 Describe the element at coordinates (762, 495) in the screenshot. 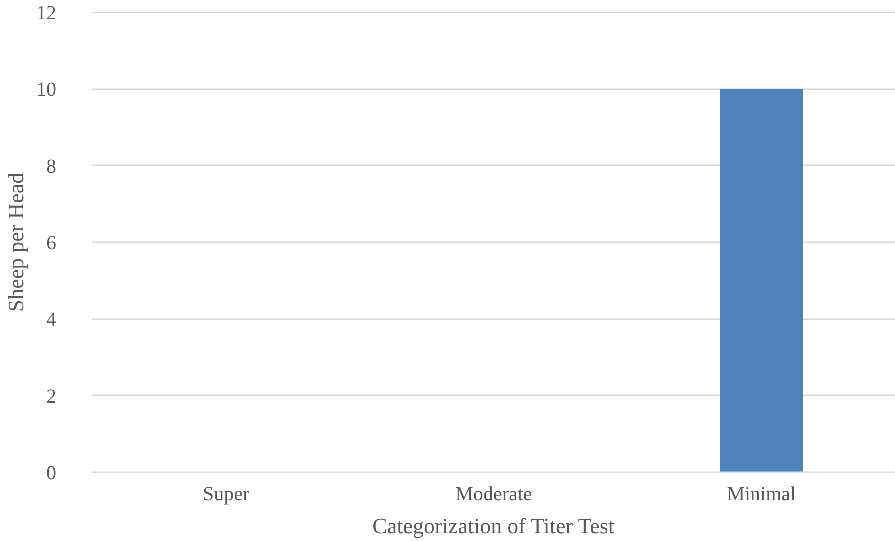

I see `x-tick-label: Minimal` at that location.